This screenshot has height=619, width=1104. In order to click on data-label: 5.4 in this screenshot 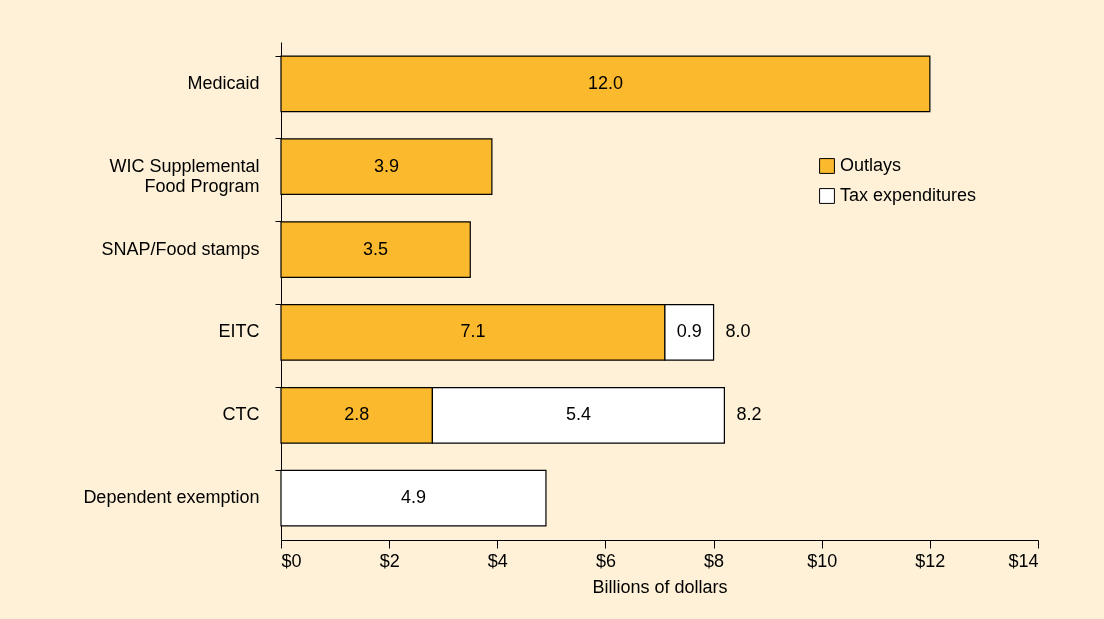, I will do `click(578, 414)`.